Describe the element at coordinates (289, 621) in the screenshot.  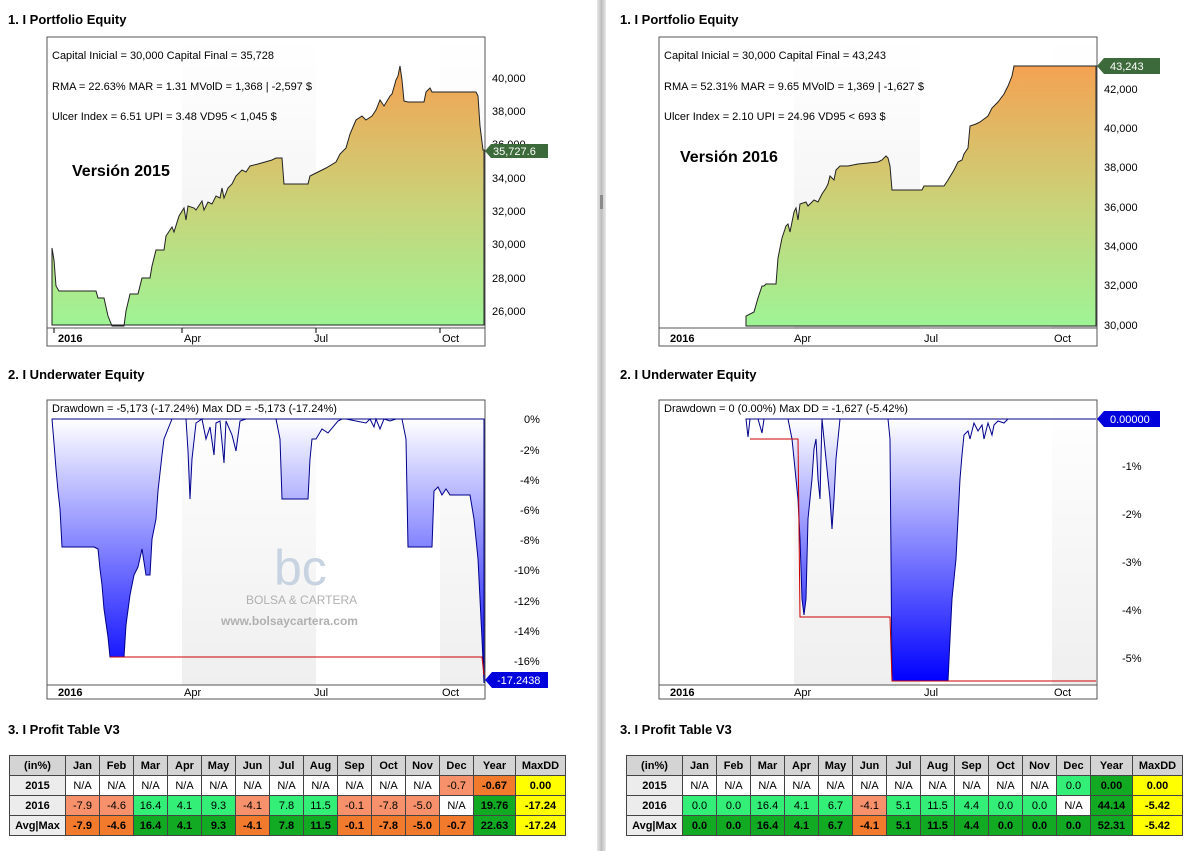
I see `watermark-url: www.bolsaycartera.com` at that location.